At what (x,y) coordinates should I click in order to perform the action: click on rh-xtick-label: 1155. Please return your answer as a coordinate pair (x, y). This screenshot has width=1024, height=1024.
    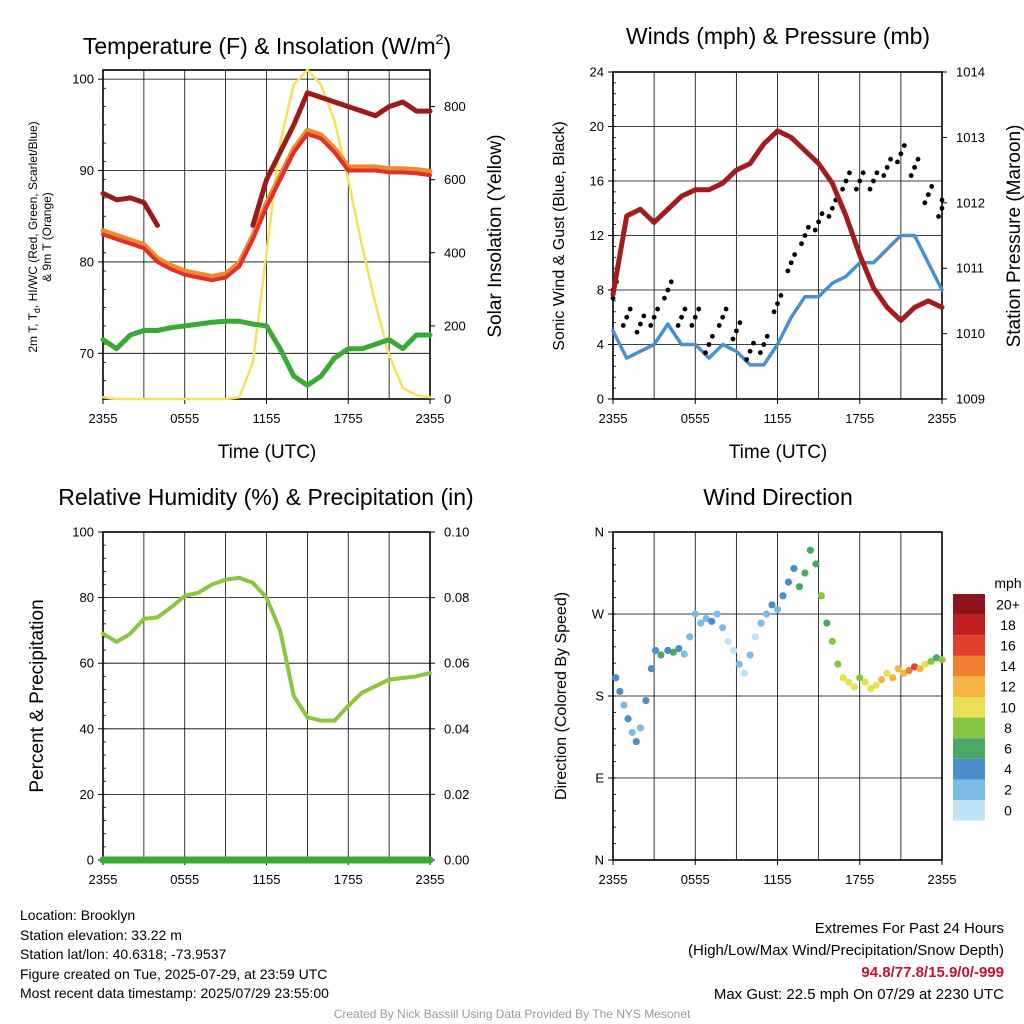
    Looking at the image, I should click on (267, 879).